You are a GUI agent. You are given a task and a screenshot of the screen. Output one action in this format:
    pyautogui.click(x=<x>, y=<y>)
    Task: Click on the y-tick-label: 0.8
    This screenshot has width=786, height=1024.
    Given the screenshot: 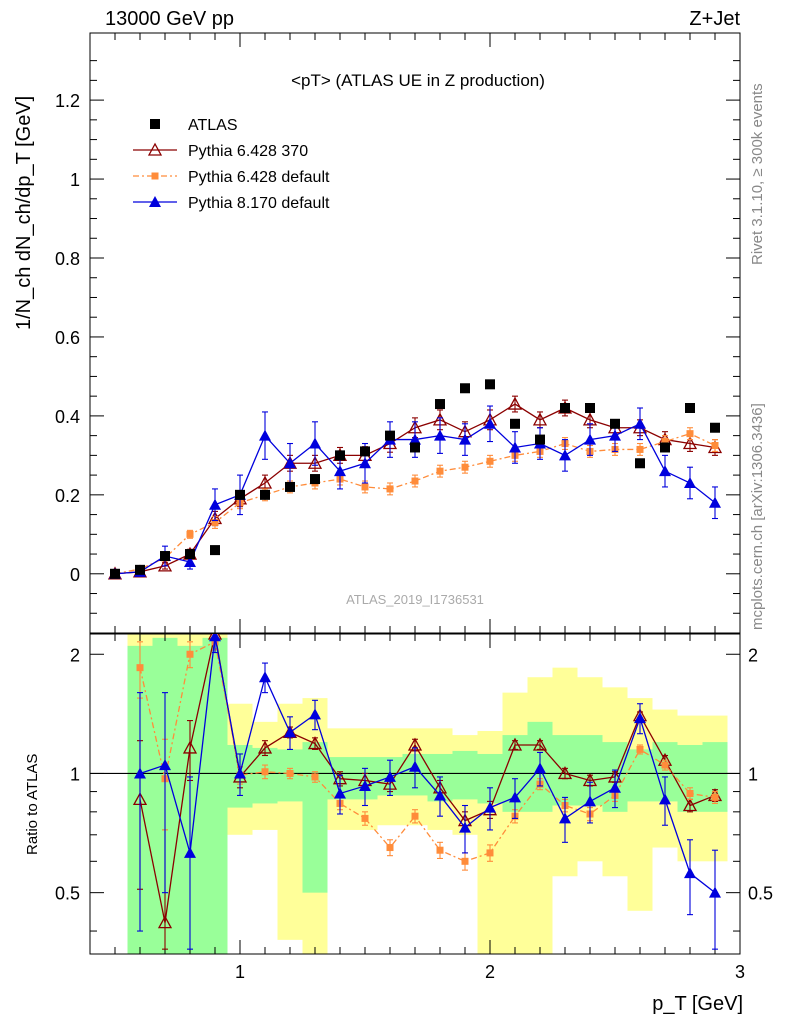 What is the action you would take?
    pyautogui.click(x=67, y=259)
    